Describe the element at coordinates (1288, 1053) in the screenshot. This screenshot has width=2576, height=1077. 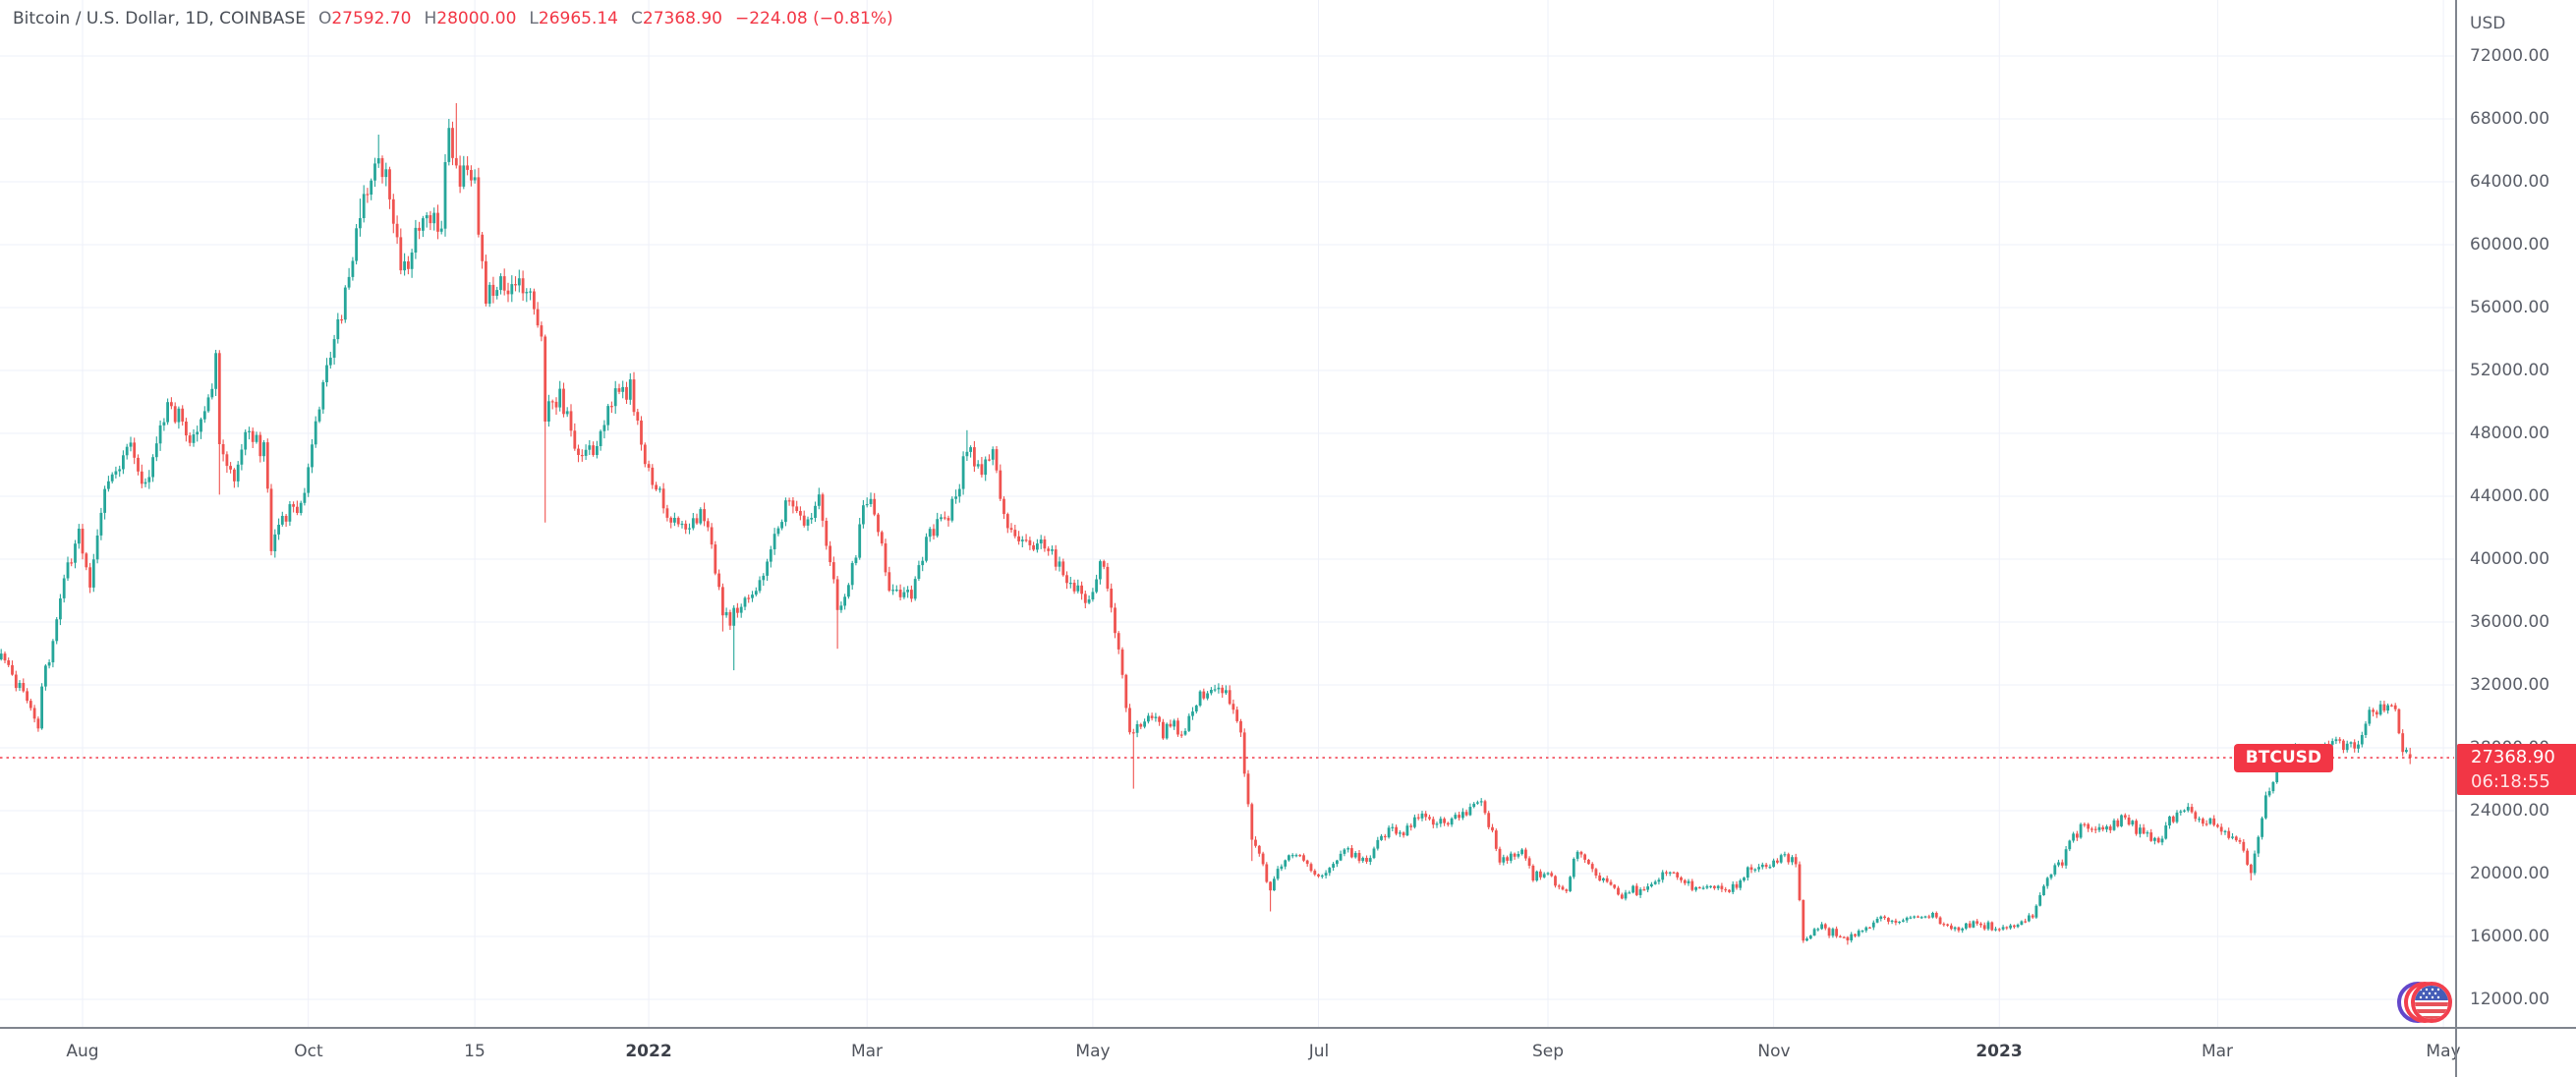
I see `time-axis: Aug Oct 15 2022 Mar May Jul Sep Nov 2023 Mar May` at that location.